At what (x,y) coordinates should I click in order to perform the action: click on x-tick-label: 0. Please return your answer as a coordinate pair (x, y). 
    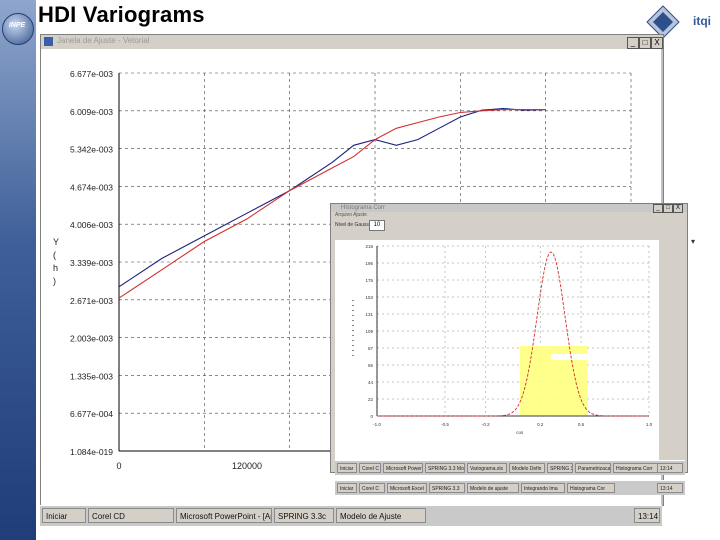
    Looking at the image, I should click on (118, 466).